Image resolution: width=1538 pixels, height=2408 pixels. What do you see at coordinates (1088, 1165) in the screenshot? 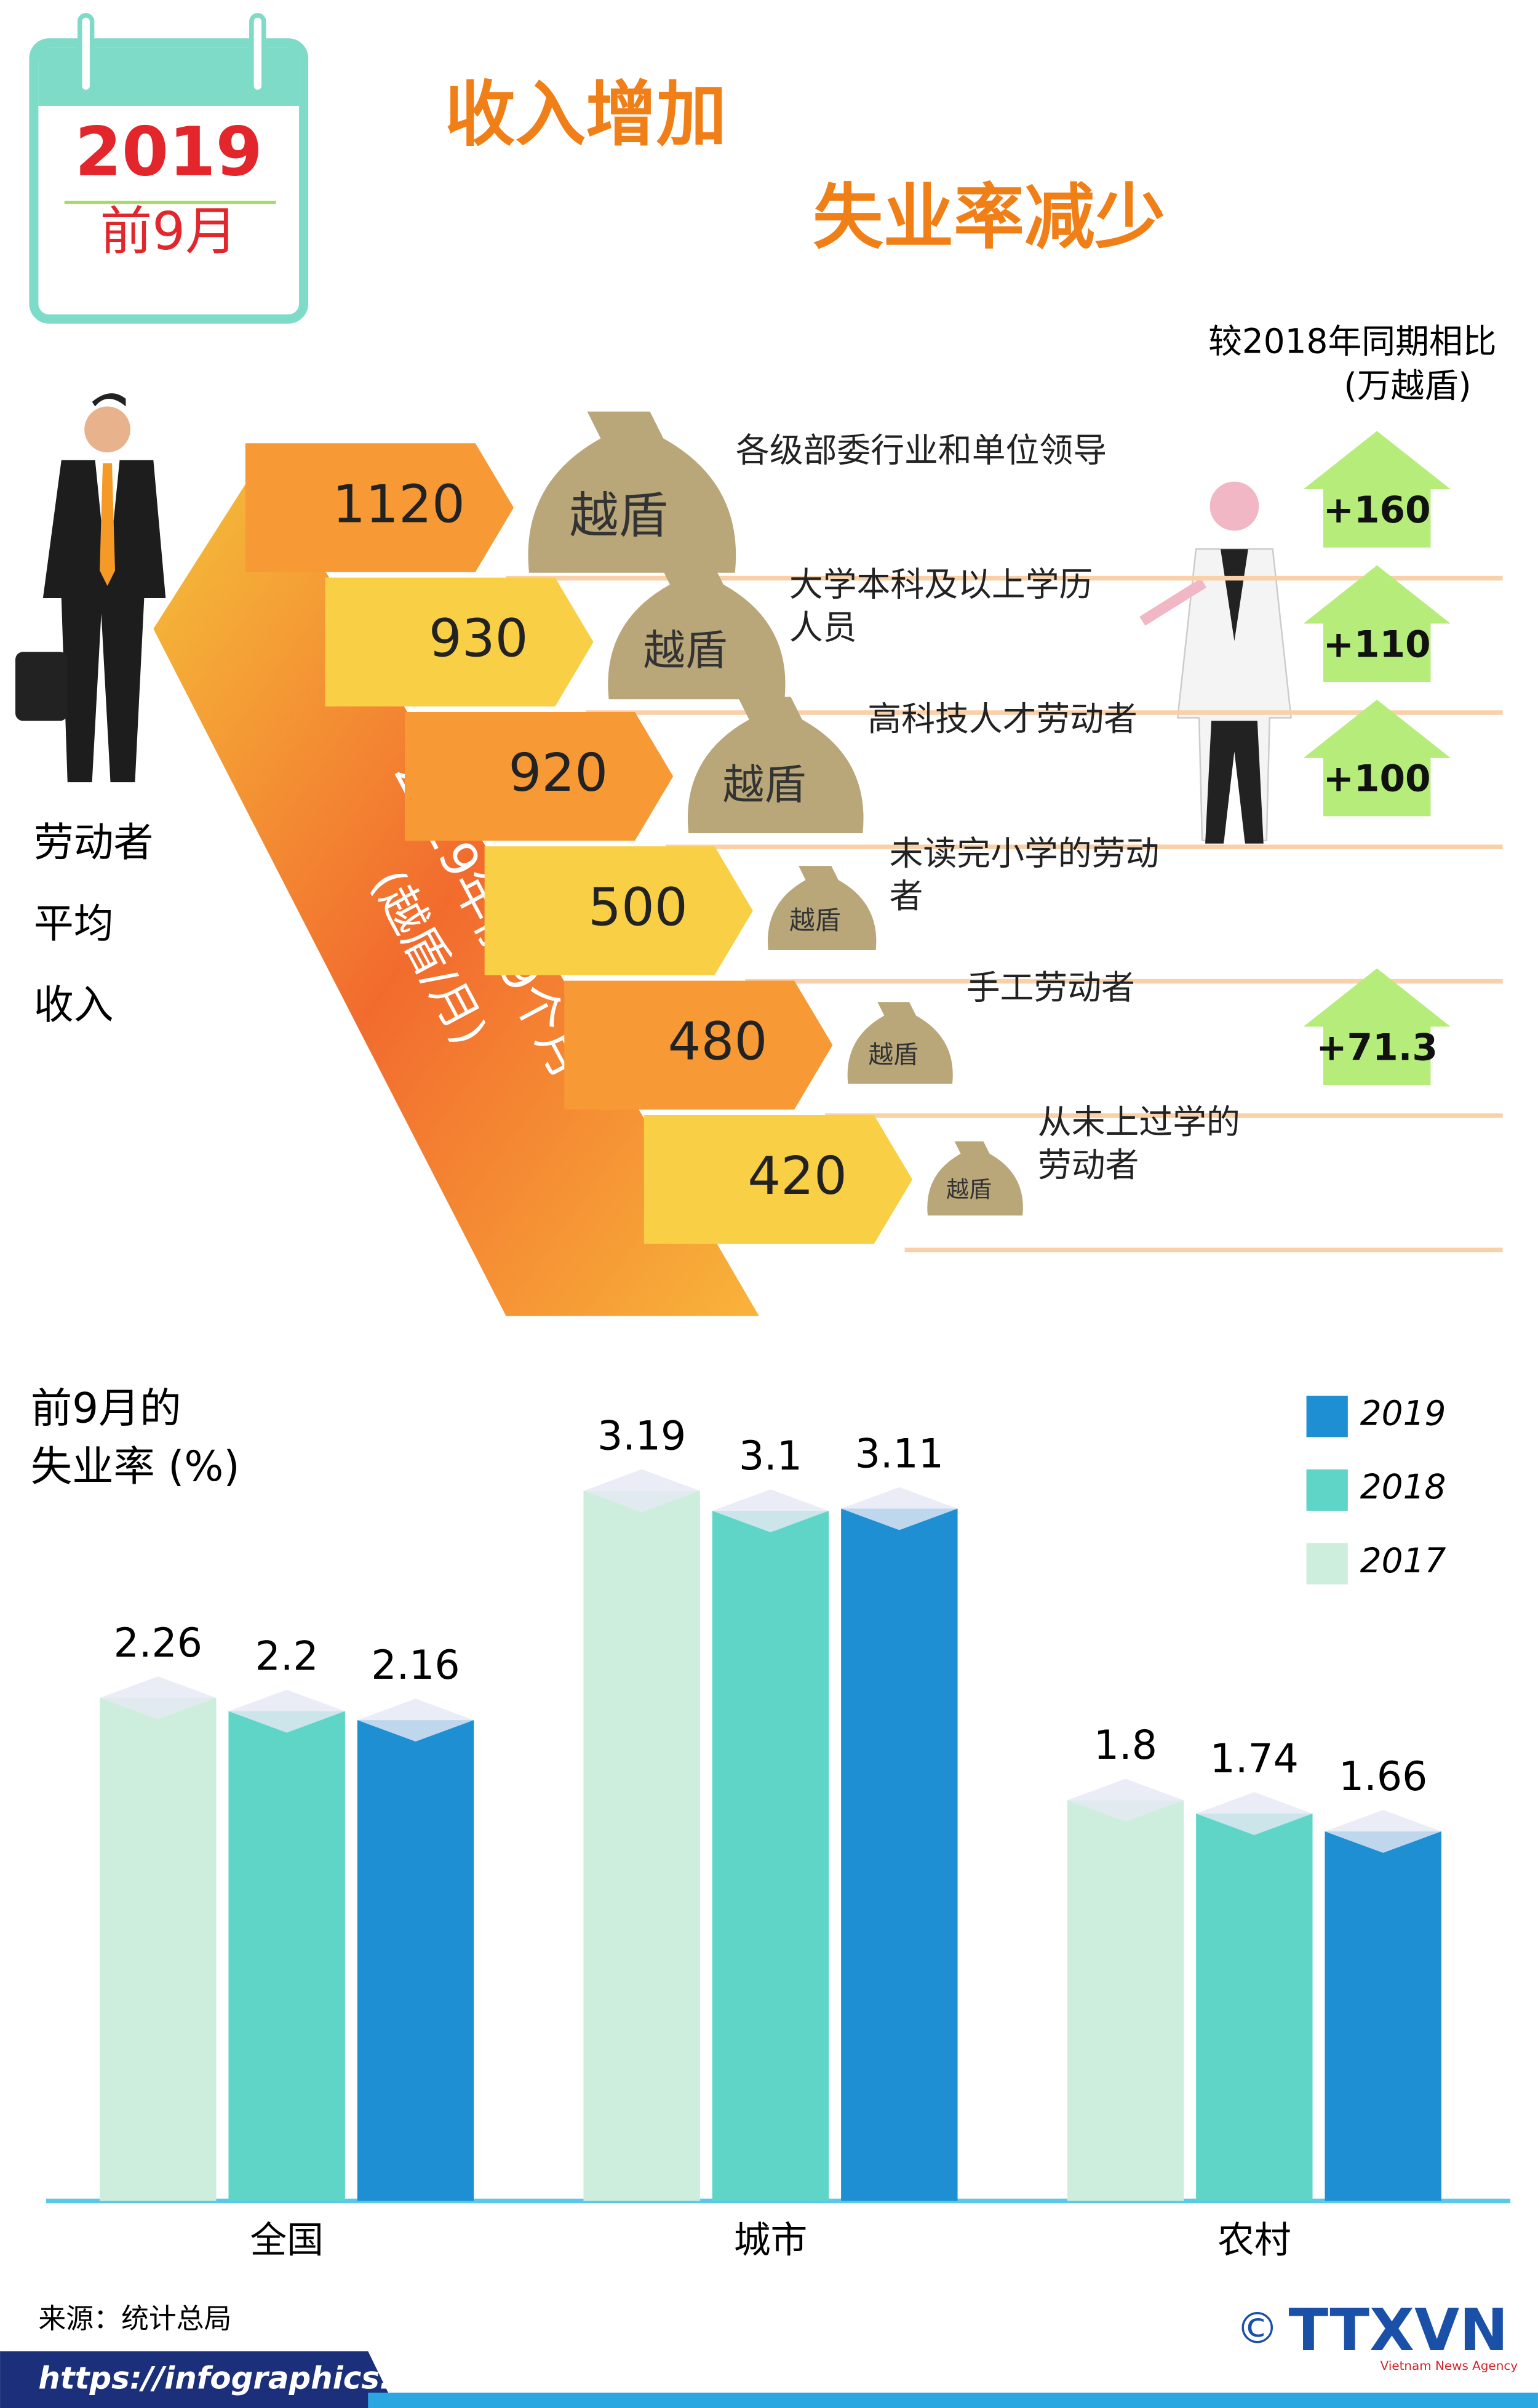
I see `category-label: 劳动者` at bounding box center [1088, 1165].